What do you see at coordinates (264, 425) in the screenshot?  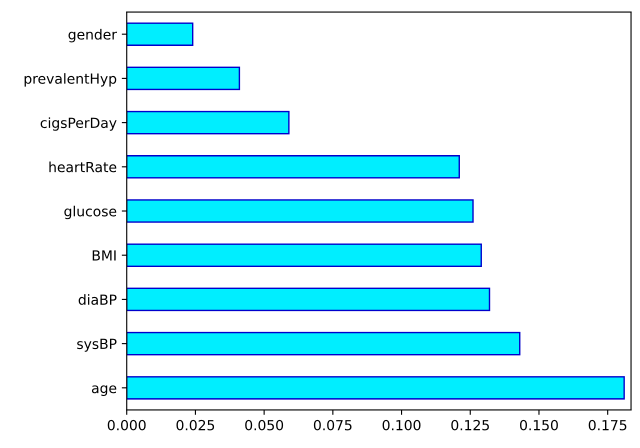 I see `x-tick-label: 0.050` at bounding box center [264, 425].